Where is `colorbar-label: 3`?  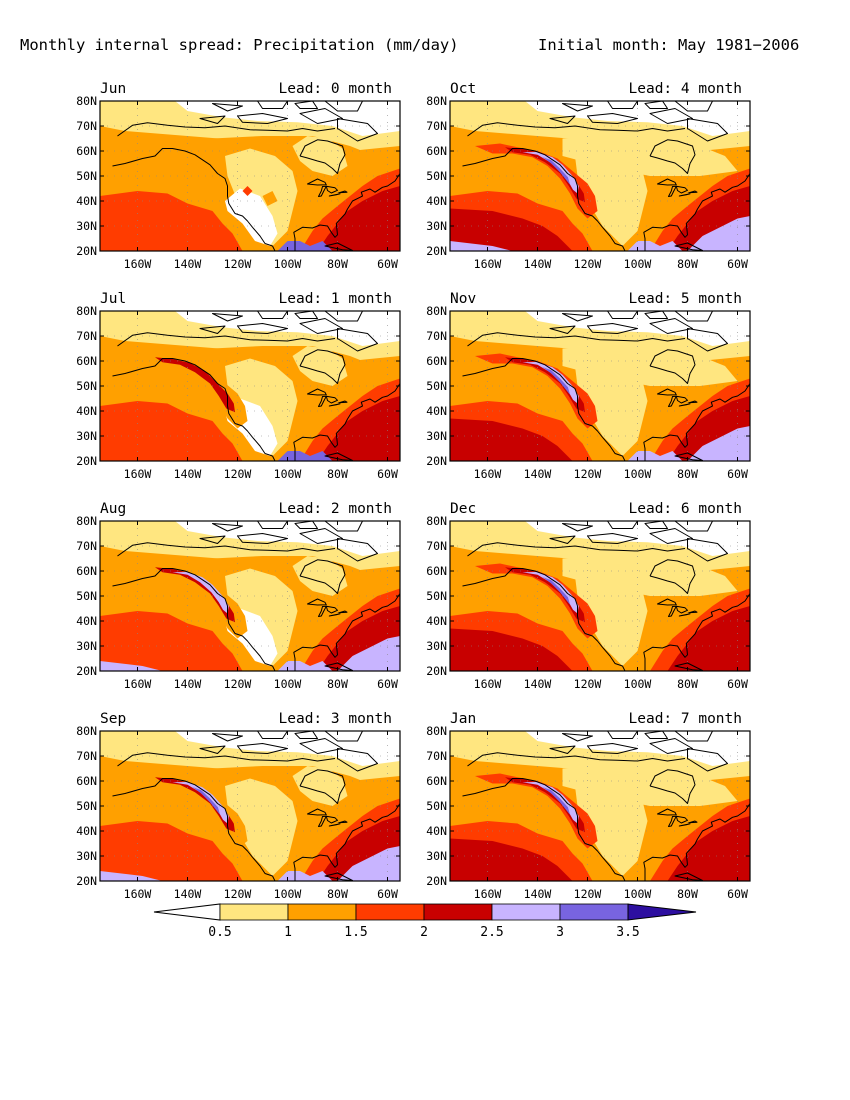
colorbar-label: 3 is located at coordinates (560, 932).